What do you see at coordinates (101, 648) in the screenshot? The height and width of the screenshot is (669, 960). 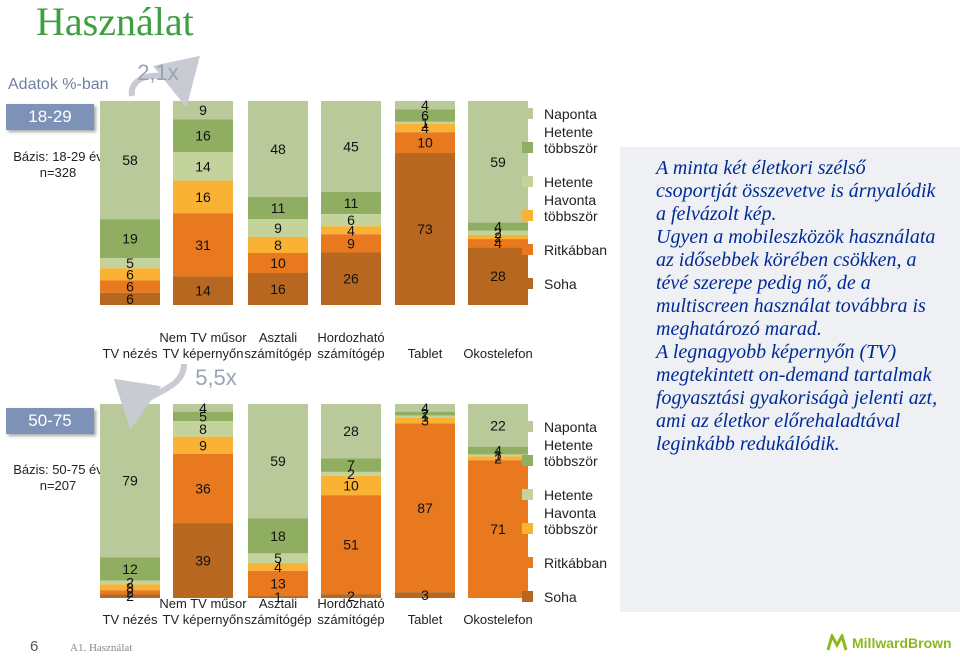 I see `footer-label: A1. Használat` at bounding box center [101, 648].